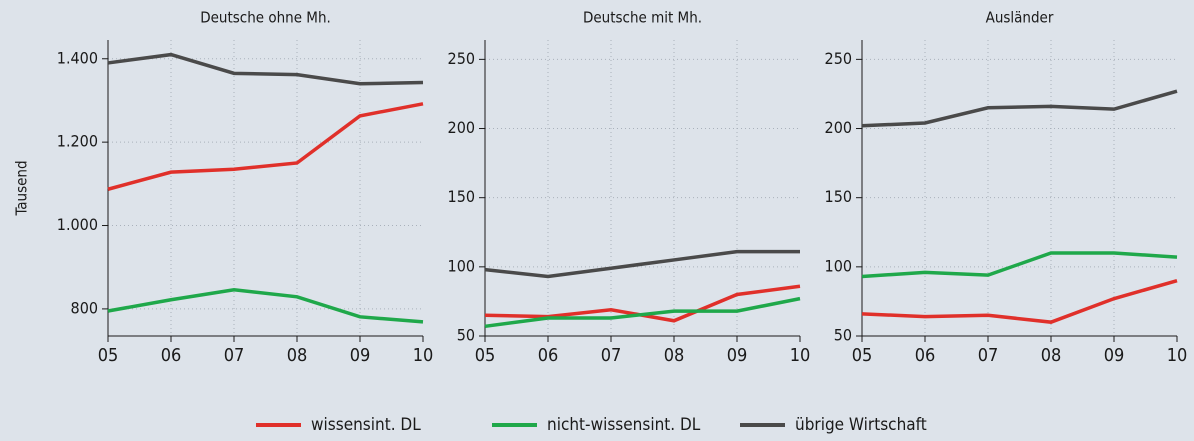 The height and width of the screenshot is (441, 1194). Describe the element at coordinates (642, 18) in the screenshot. I see `panel-title: Deutsche mit Mh.` at that location.